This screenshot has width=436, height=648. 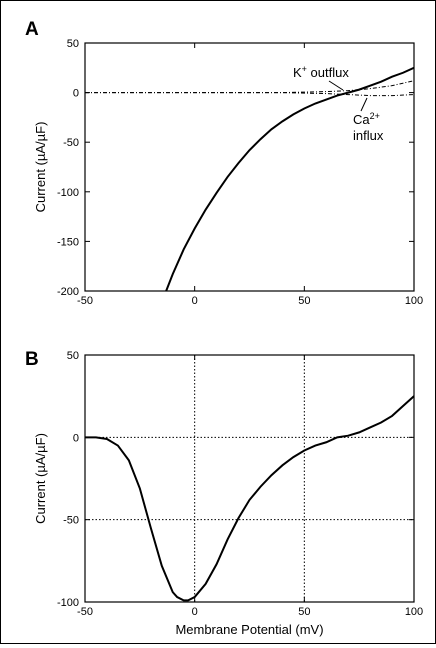 I want to click on panel-b-x-tick-label: 0, so click(x=195, y=612).